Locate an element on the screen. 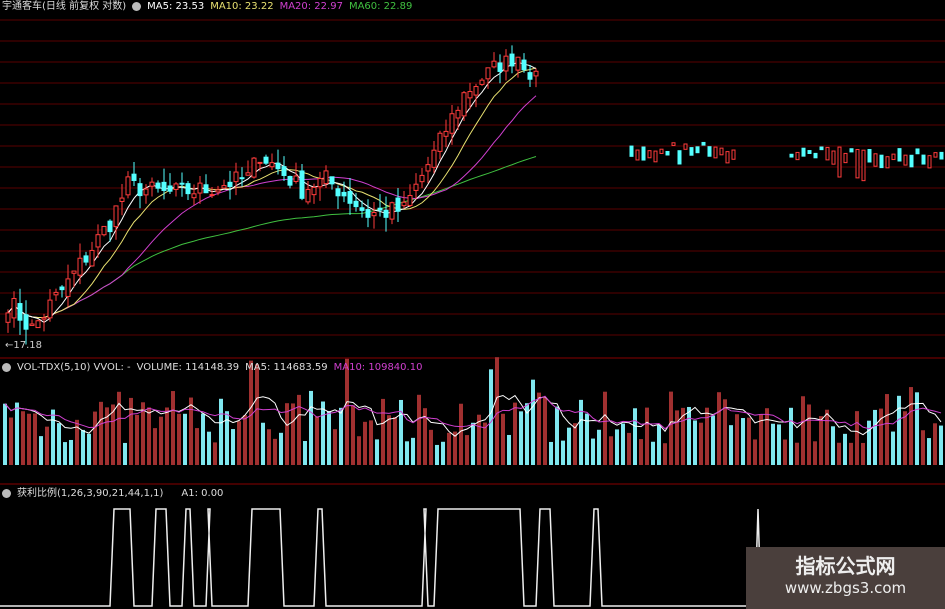  vol-ma10-line is located at coordinates (473, 412).